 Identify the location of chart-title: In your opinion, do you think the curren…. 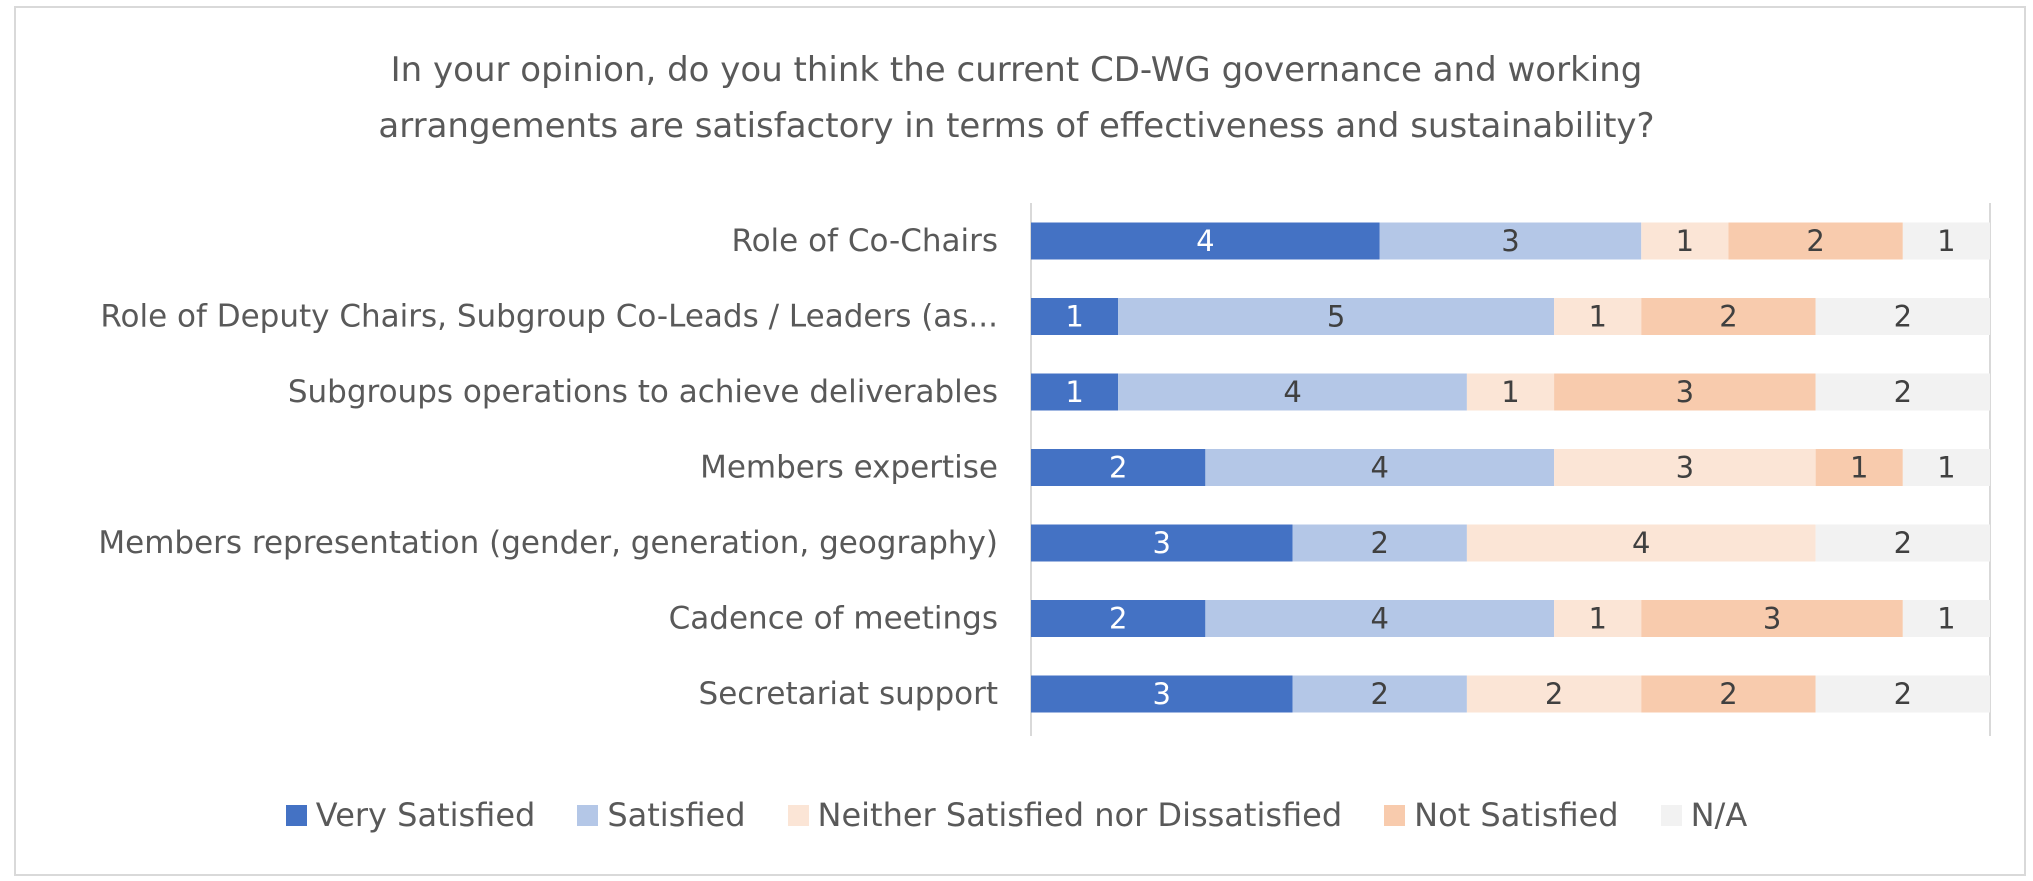
(1016, 98).